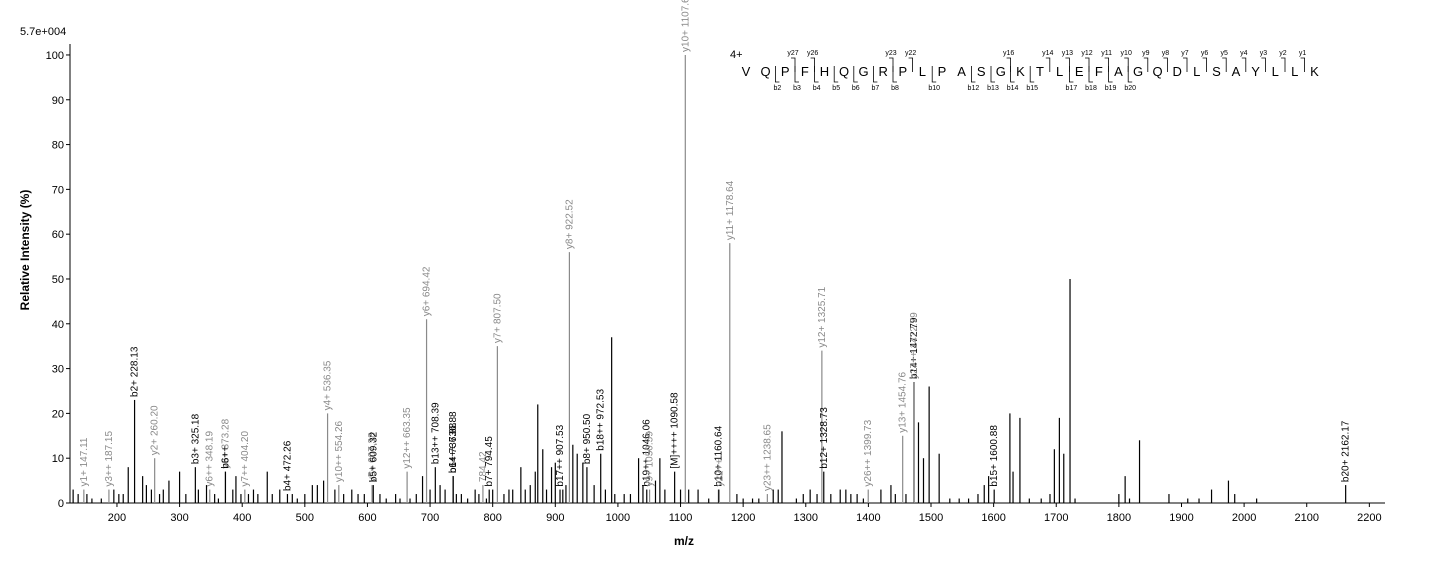  I want to click on peak-label: b6+ 736.88, so click(453, 447).